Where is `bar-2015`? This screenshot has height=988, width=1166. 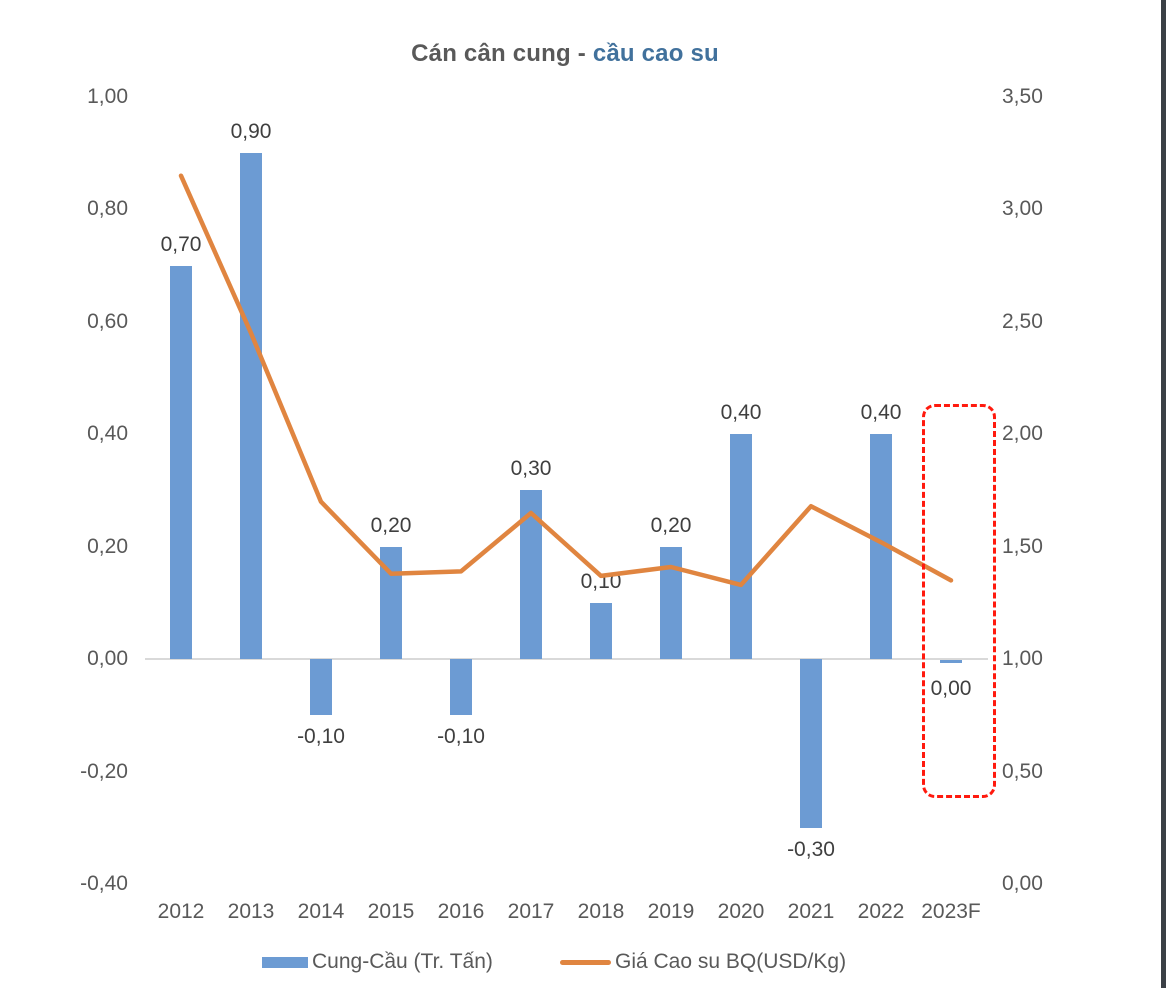
bar-2015 is located at coordinates (391, 603).